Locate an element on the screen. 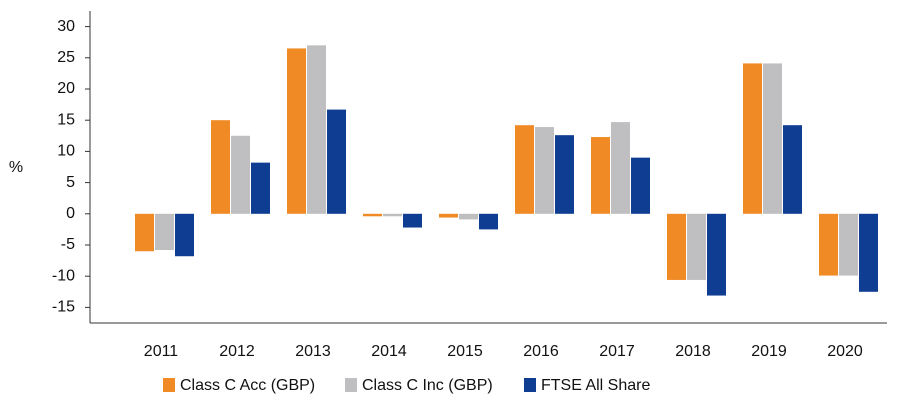 The width and height of the screenshot is (897, 406). y-tick-label: -5 is located at coordinates (68, 244).